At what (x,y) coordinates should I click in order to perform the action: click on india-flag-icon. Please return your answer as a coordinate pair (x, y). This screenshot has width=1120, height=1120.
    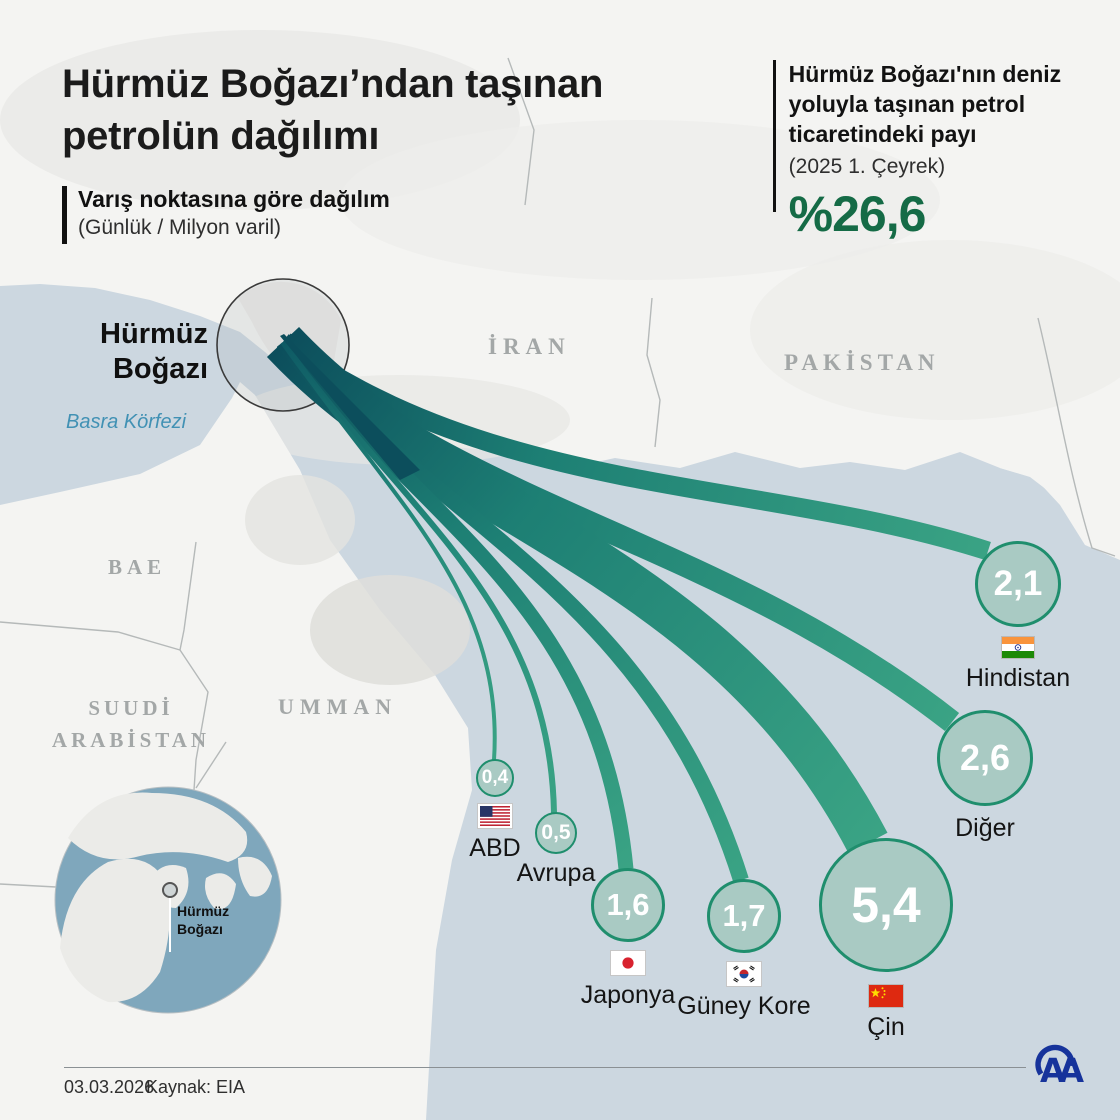
    Looking at the image, I should click on (1018, 647).